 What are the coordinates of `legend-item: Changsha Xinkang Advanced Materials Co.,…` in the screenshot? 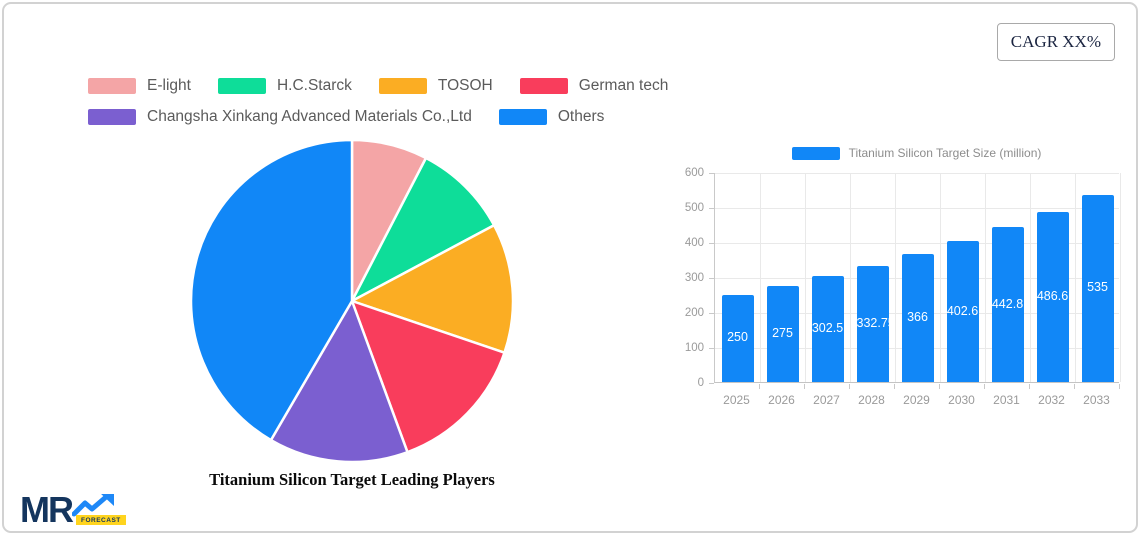 It's located at (280, 117).